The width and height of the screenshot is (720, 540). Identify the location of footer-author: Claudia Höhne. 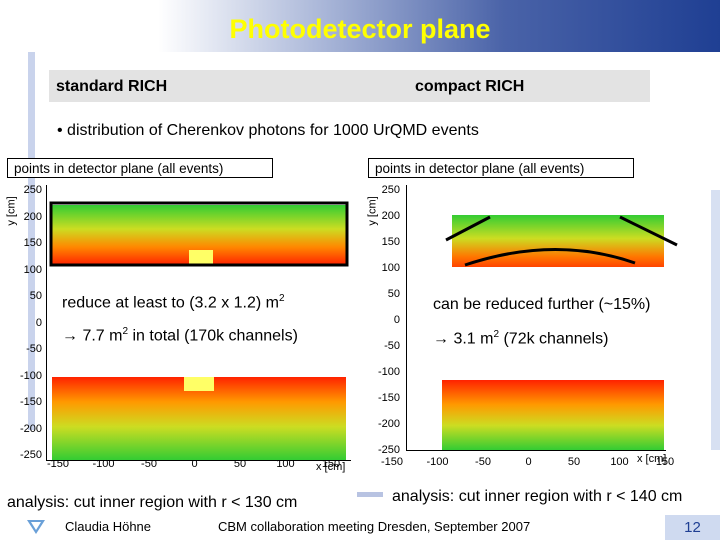
(108, 526).